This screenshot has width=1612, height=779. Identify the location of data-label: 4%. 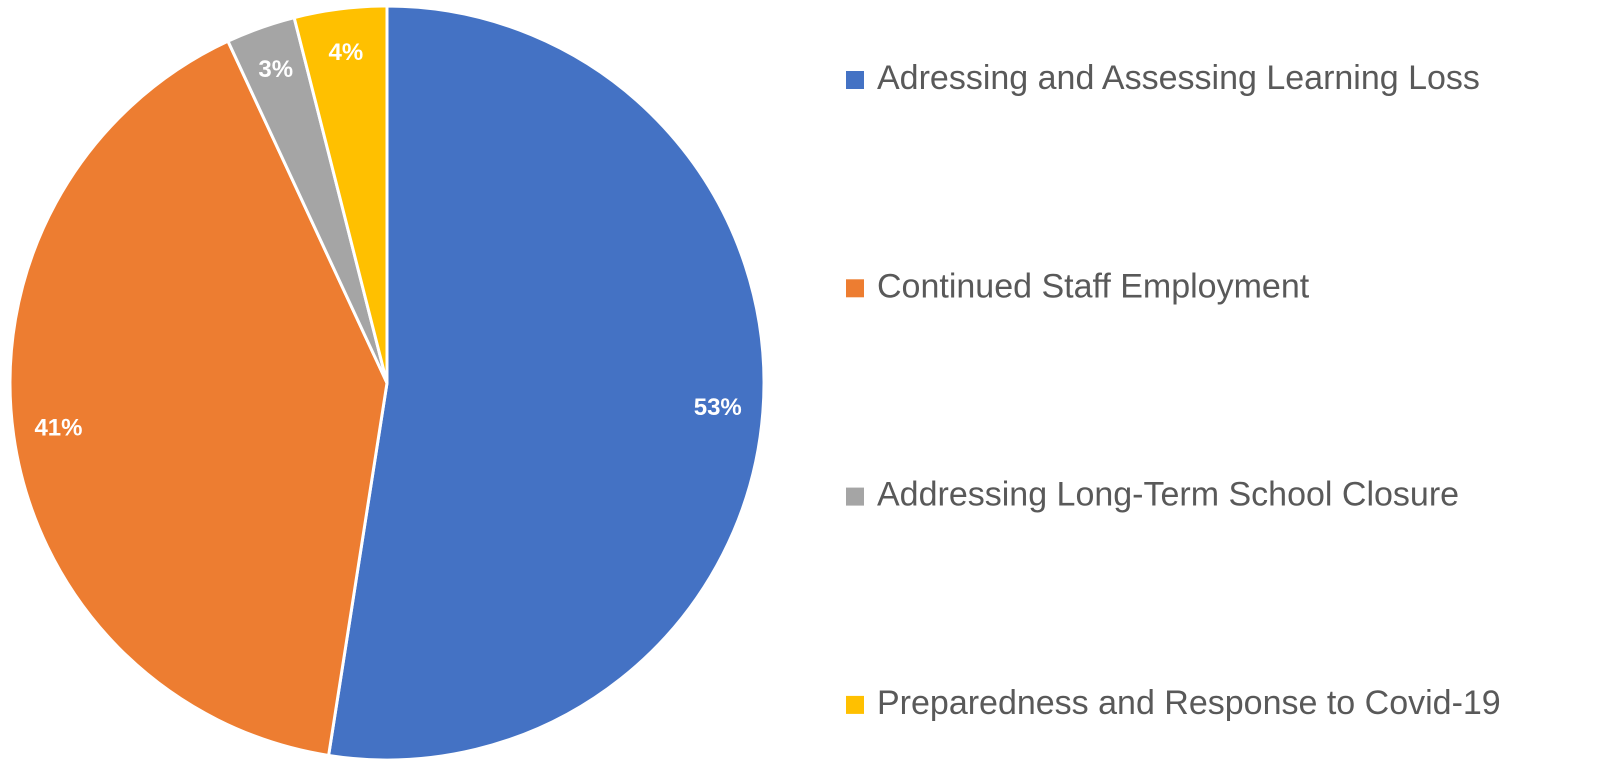
(345, 52).